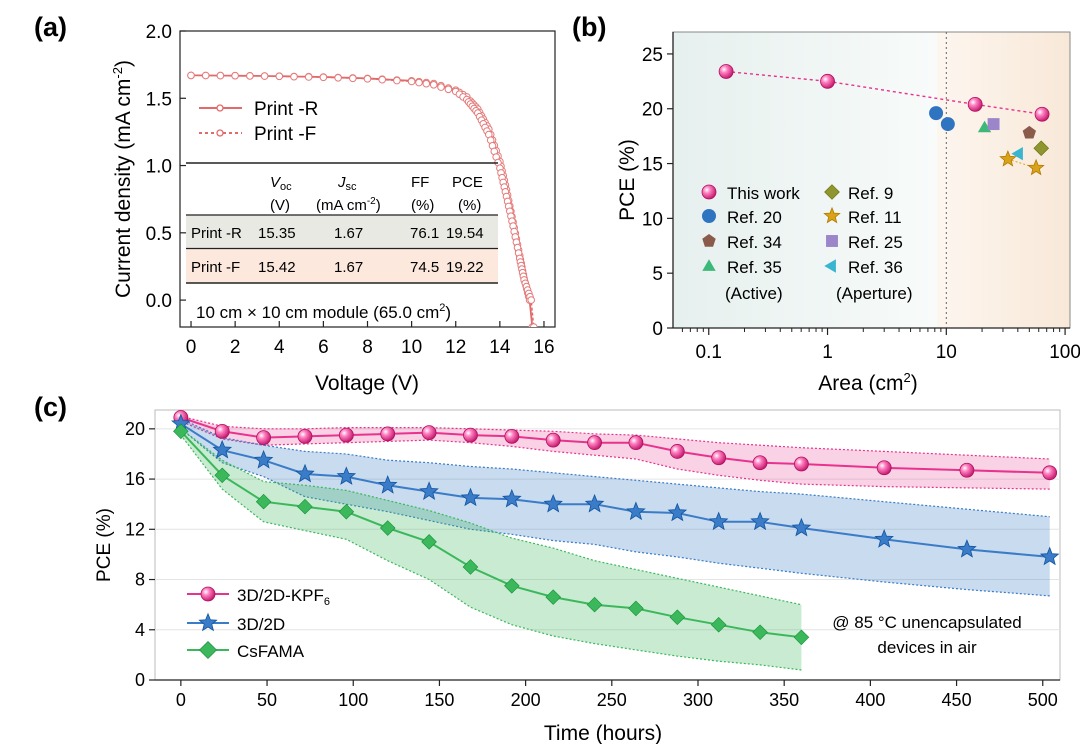 Image resolution: width=1080 pixels, height=744 pixels. I want to click on table-cell: 19.22, so click(465, 267).